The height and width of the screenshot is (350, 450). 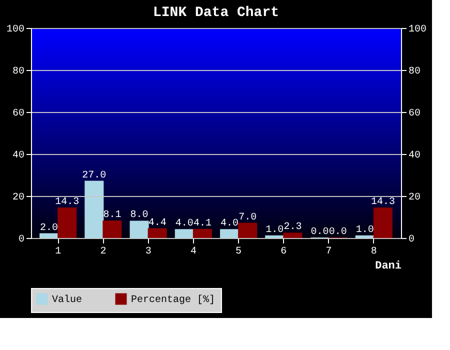 What do you see at coordinates (173, 300) in the screenshot?
I see `legend-label: Percentage [%]` at bounding box center [173, 300].